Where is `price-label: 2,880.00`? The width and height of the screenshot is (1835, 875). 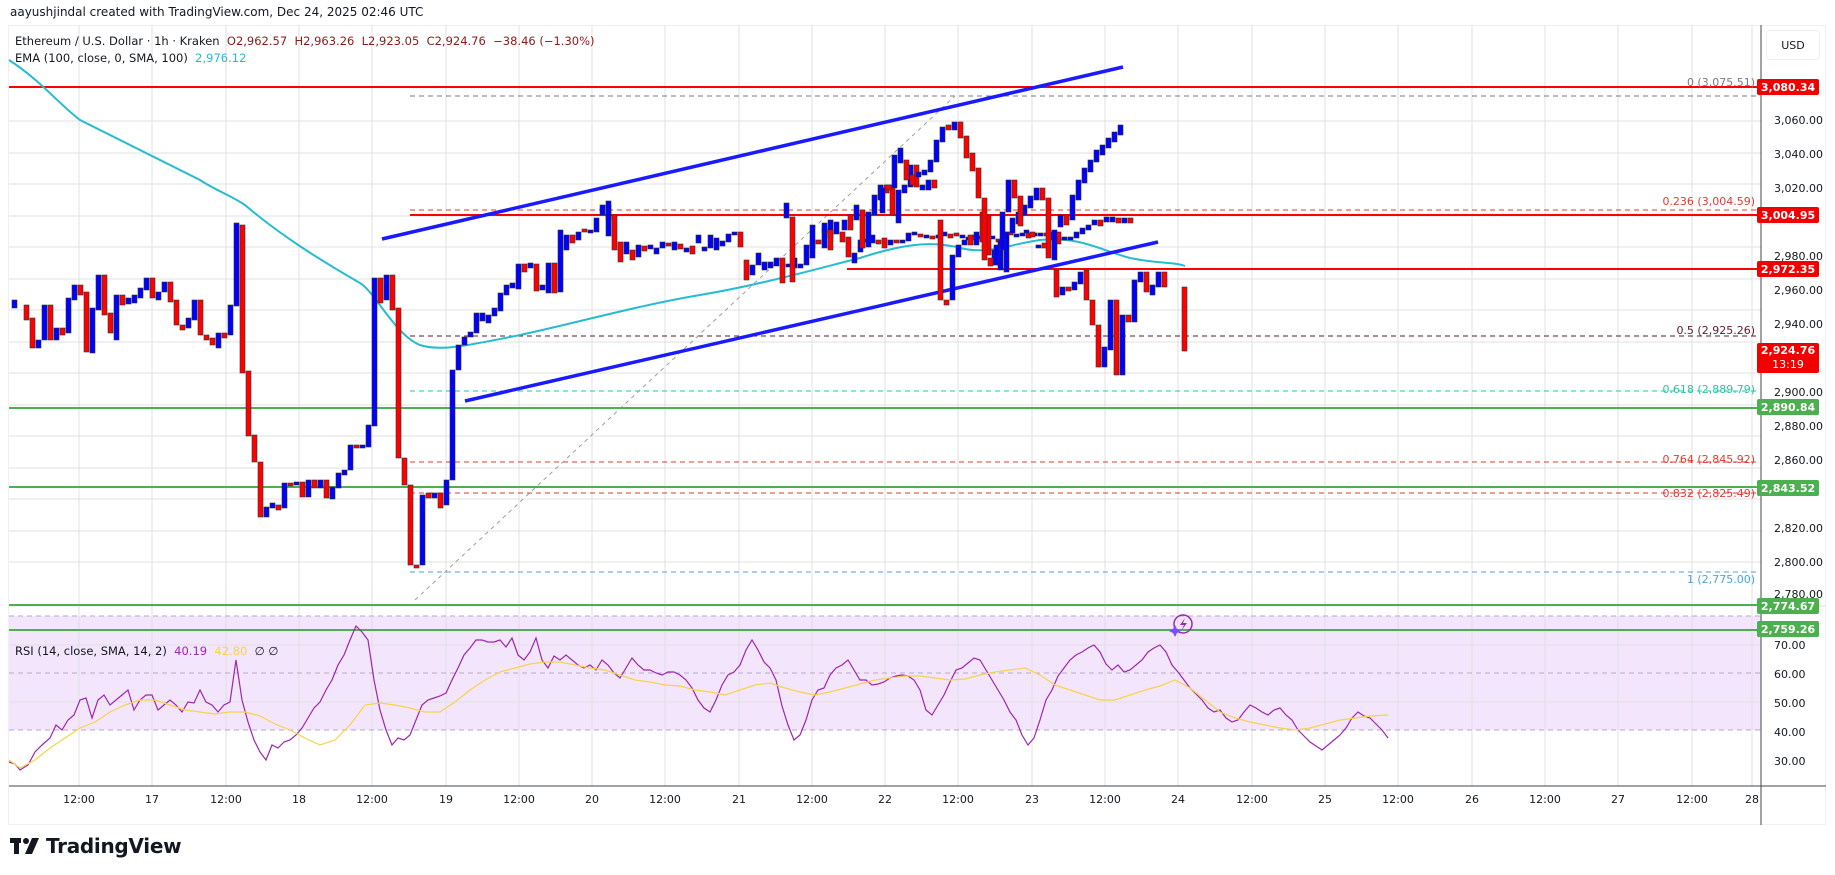
price-label: 2,880.00 is located at coordinates (1798, 426).